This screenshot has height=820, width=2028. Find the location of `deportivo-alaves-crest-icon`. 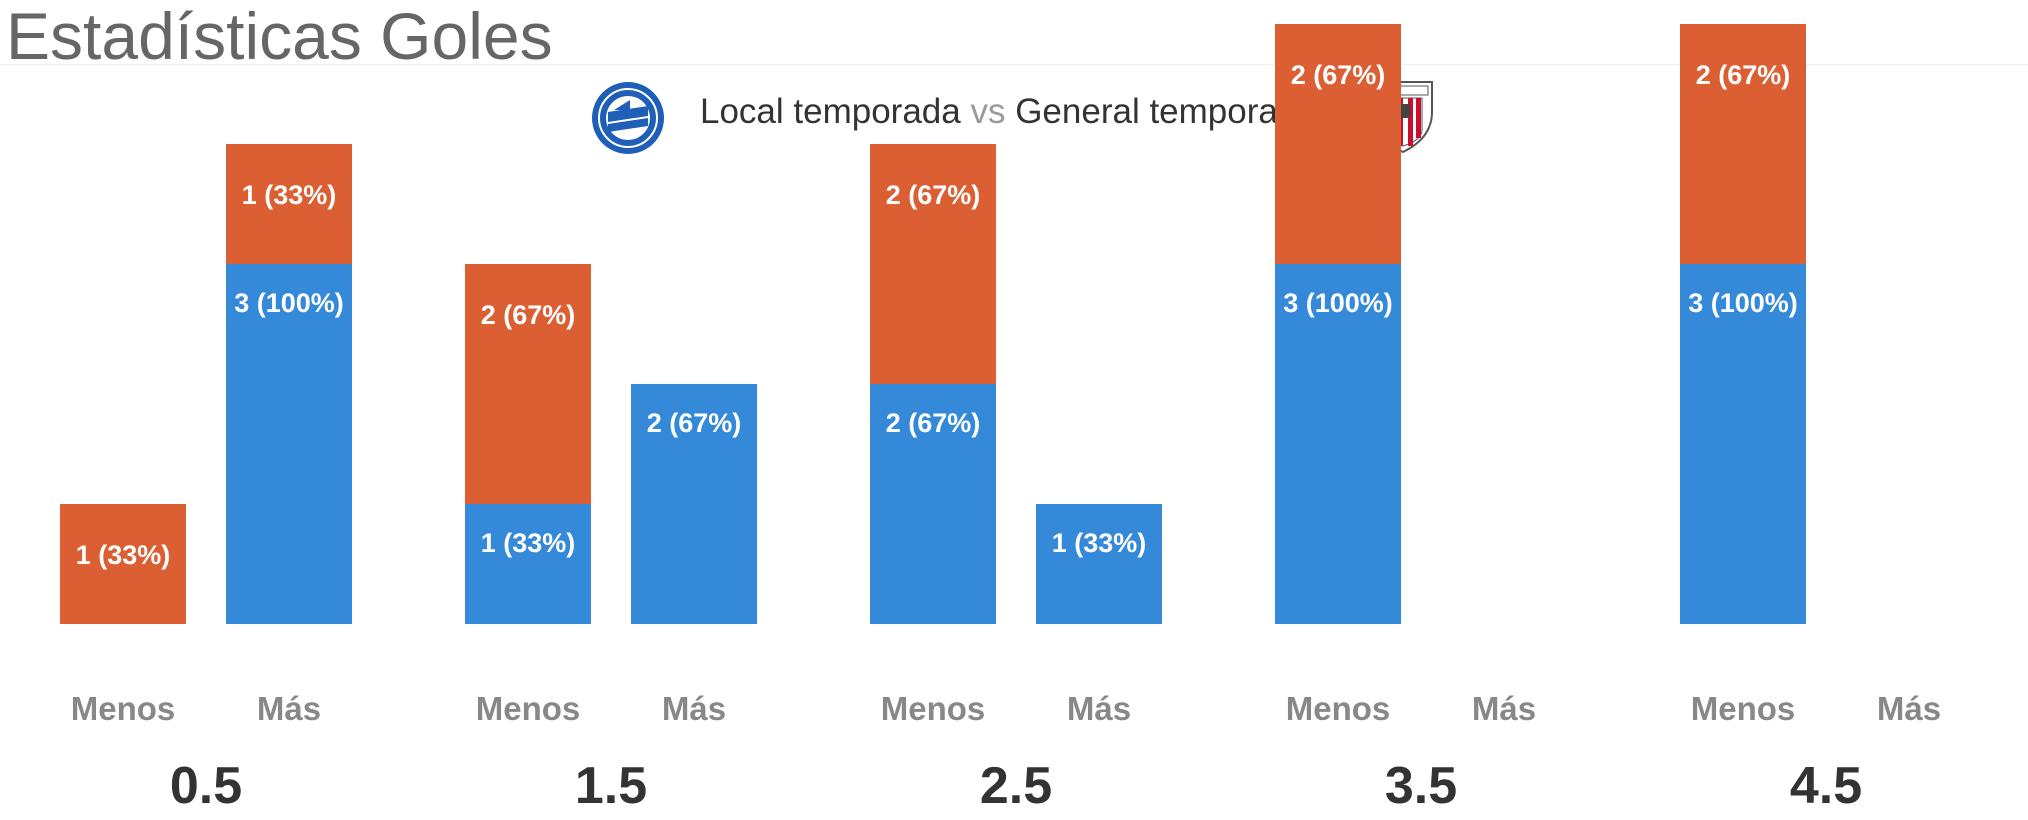

deportivo-alaves-crest-icon is located at coordinates (628, 118).